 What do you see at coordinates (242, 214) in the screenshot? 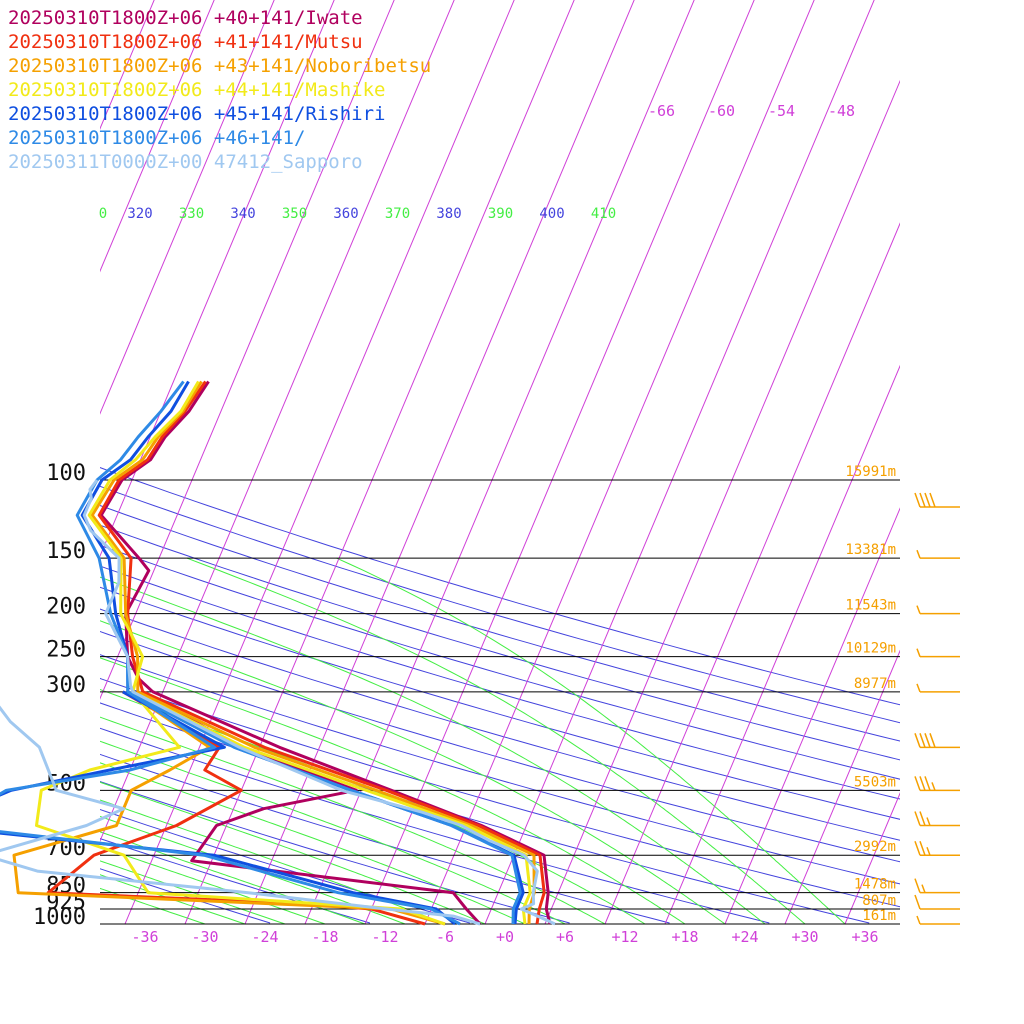
I see `theta-label: 340` at bounding box center [242, 214].